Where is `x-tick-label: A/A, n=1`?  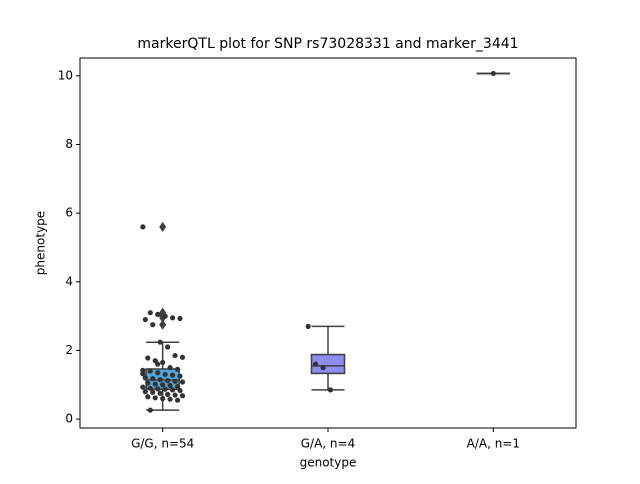
x-tick-label: A/A, n=1 is located at coordinates (493, 444).